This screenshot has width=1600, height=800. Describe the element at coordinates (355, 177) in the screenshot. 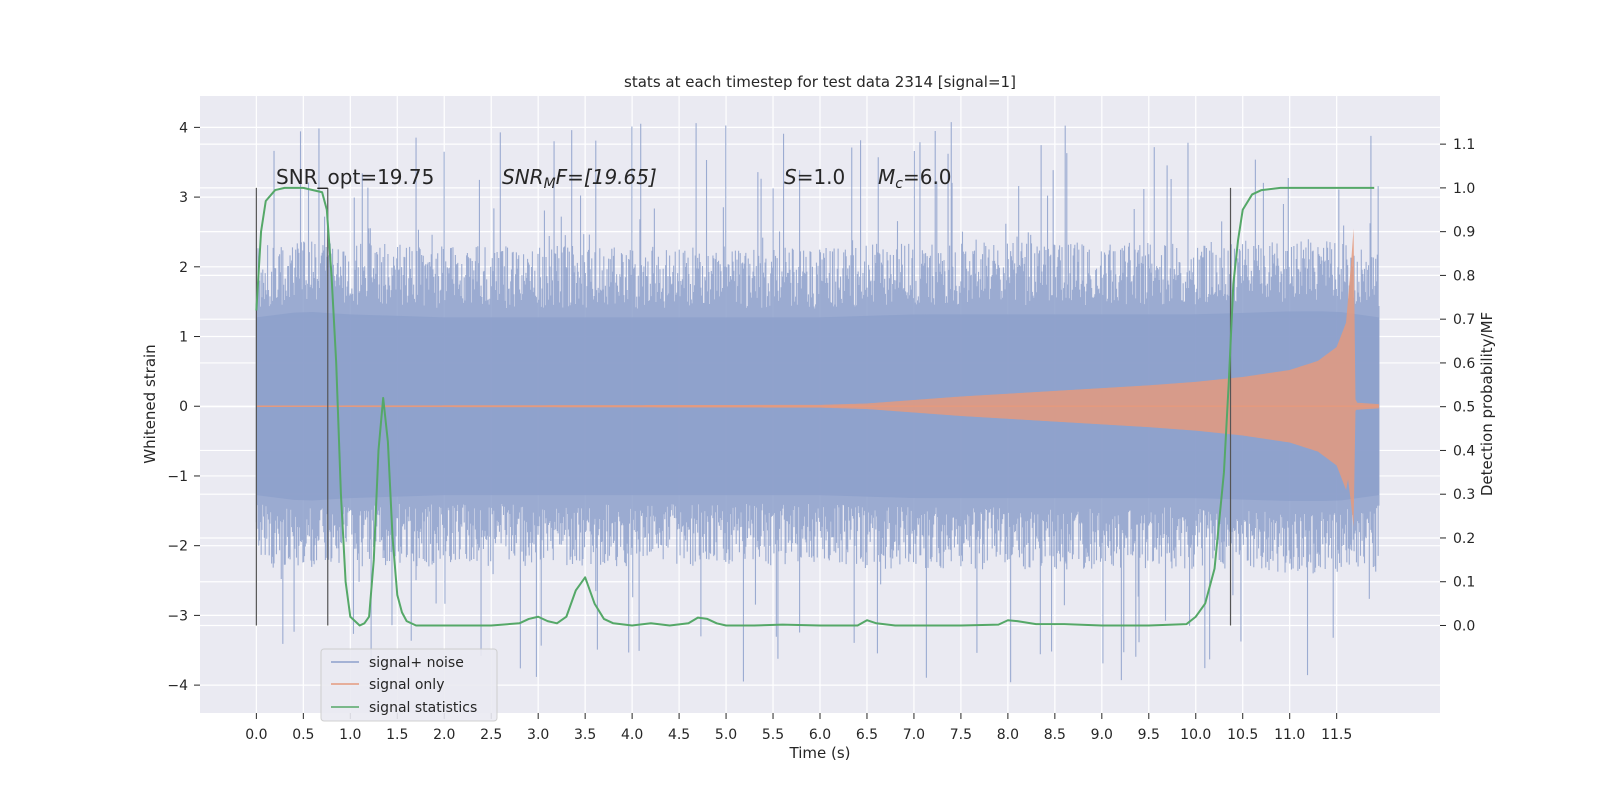

I see `annotation-snr-opt: SNR_opt=19.75` at that location.